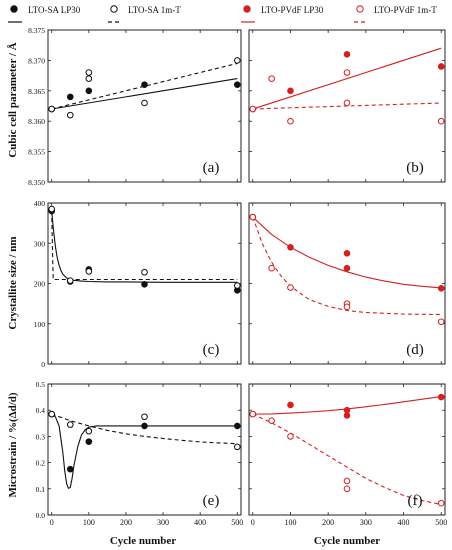 This screenshot has width=452, height=550. I want to click on y-tick-label: 100, so click(40, 324).